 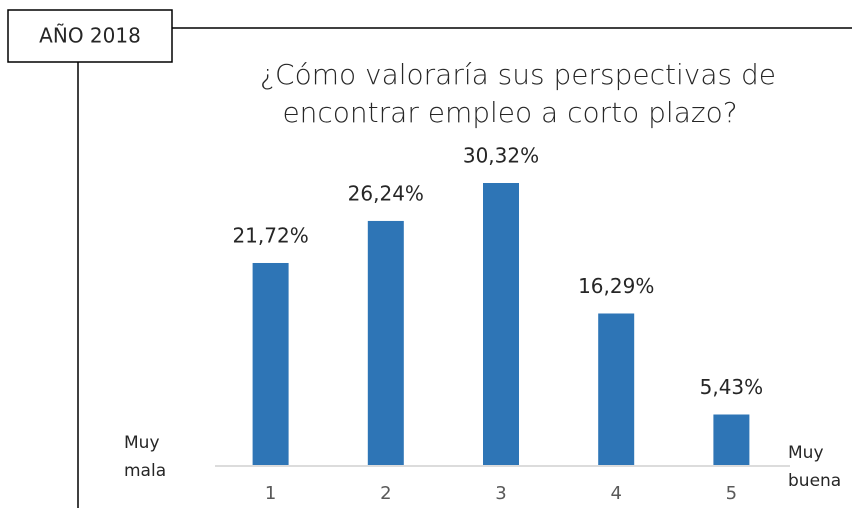 What do you see at coordinates (616, 286) in the screenshot?
I see `value-label: 16,29%` at bounding box center [616, 286].